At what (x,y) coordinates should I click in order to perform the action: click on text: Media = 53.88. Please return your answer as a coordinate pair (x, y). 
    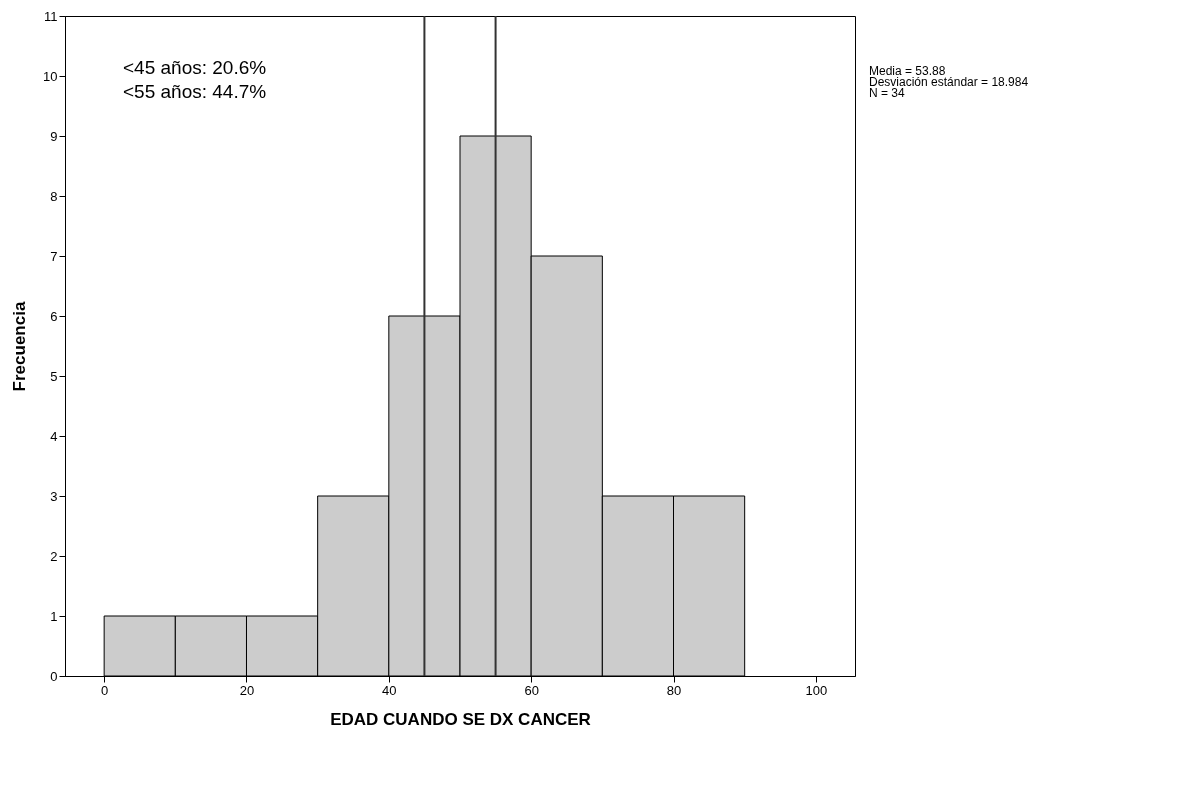
    Looking at the image, I should click on (907, 71).